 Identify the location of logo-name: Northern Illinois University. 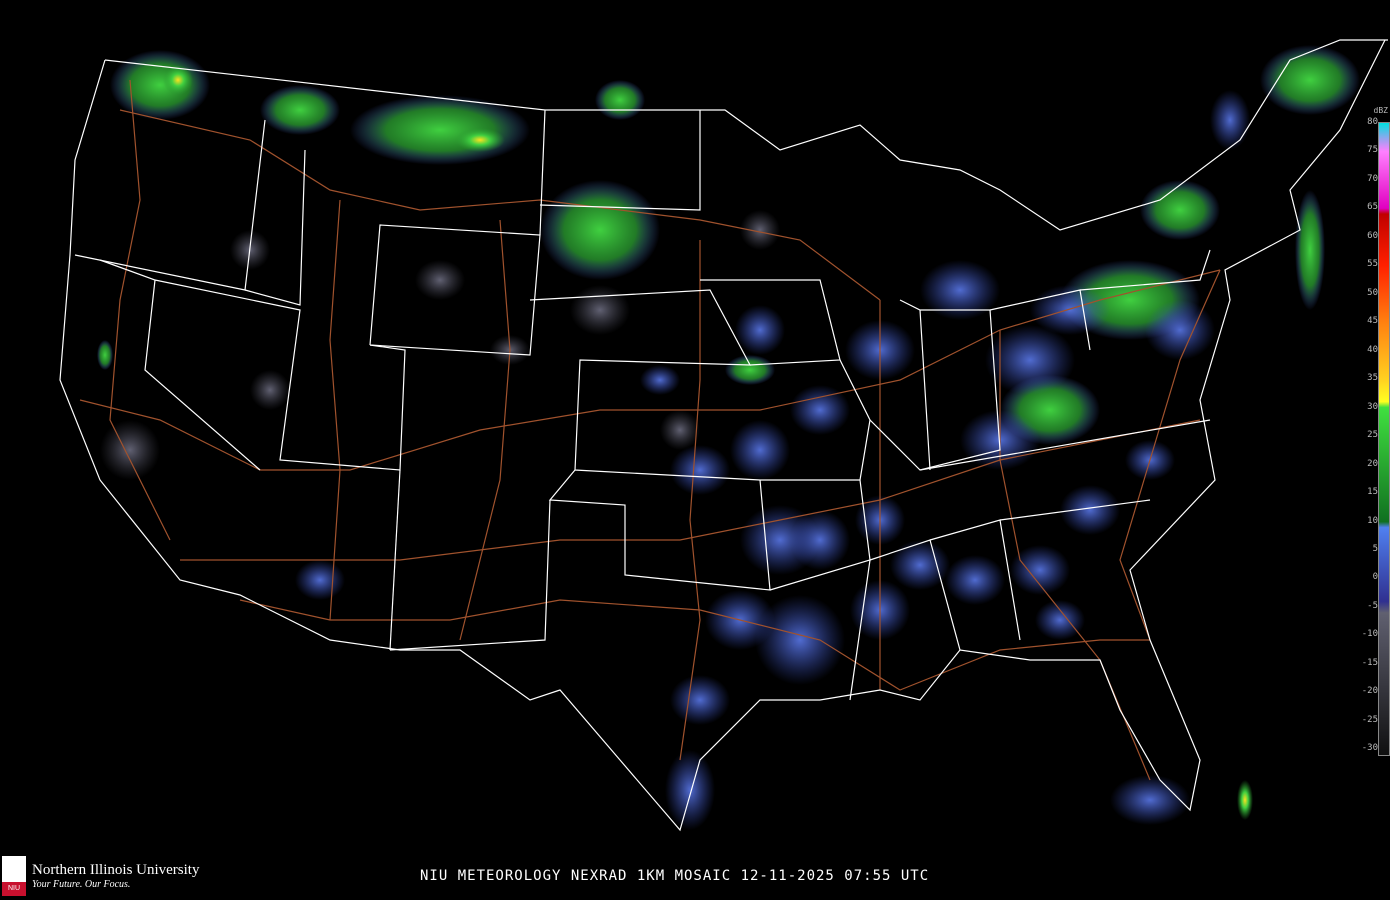
(116, 870).